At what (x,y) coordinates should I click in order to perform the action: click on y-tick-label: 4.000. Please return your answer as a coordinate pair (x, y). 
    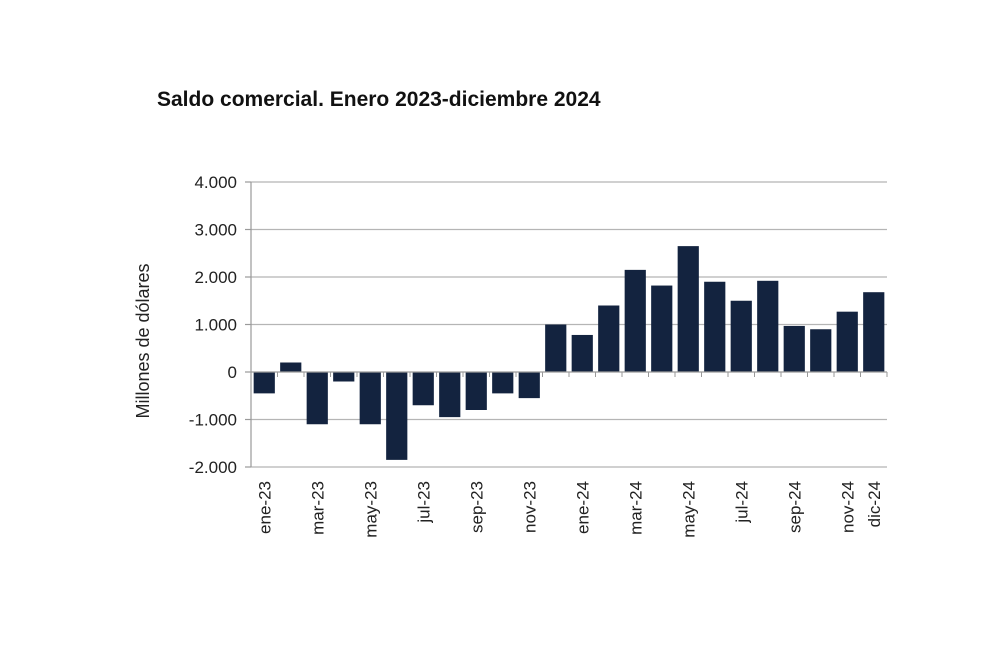
    Looking at the image, I should click on (215, 182).